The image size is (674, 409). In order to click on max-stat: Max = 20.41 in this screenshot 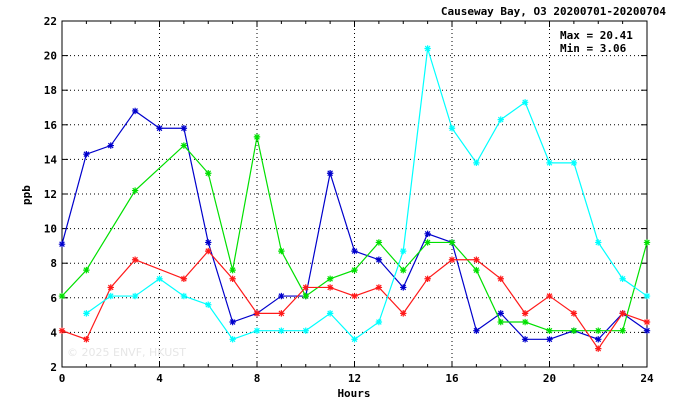, I will do `click(596, 35)`.